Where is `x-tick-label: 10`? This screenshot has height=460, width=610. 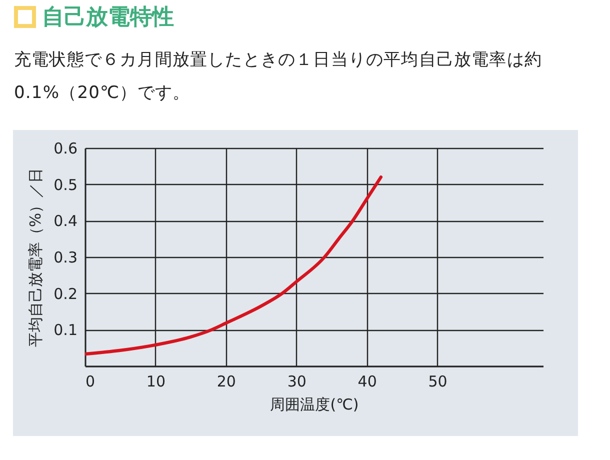
x-tick-label: 10 is located at coordinates (156, 381).